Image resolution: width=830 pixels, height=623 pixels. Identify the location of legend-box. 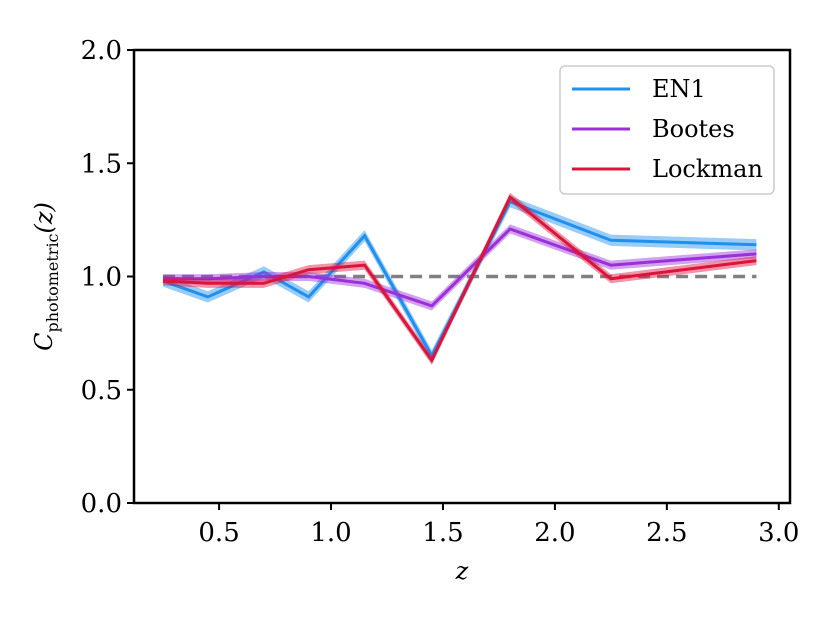
(667, 130).